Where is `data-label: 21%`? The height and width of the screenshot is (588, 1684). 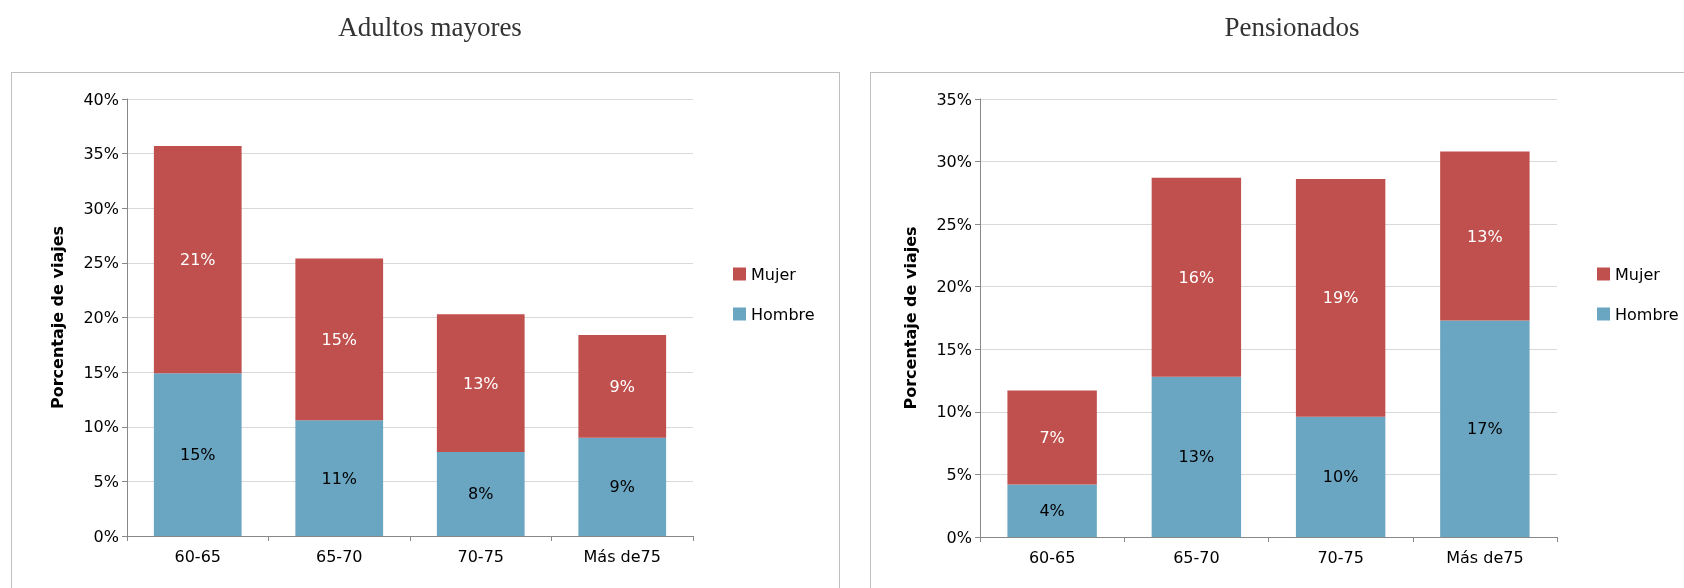
data-label: 21% is located at coordinates (197, 260).